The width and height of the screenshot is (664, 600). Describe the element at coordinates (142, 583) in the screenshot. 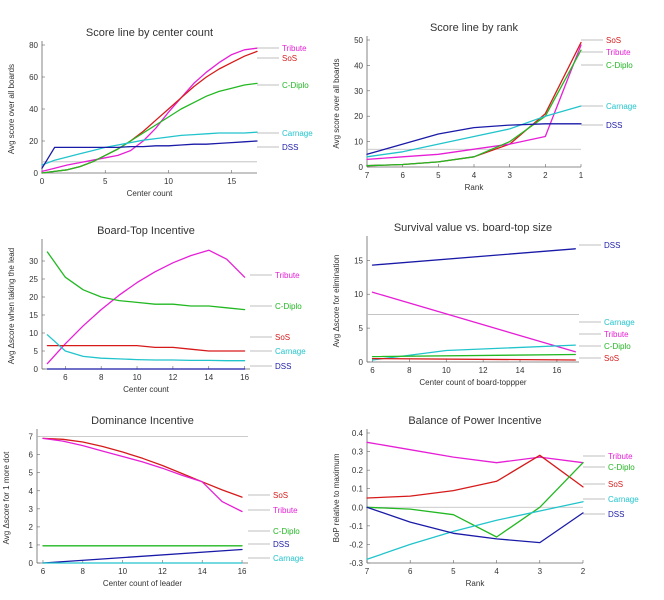

I see `x-axis-label: Center count of leader` at that location.